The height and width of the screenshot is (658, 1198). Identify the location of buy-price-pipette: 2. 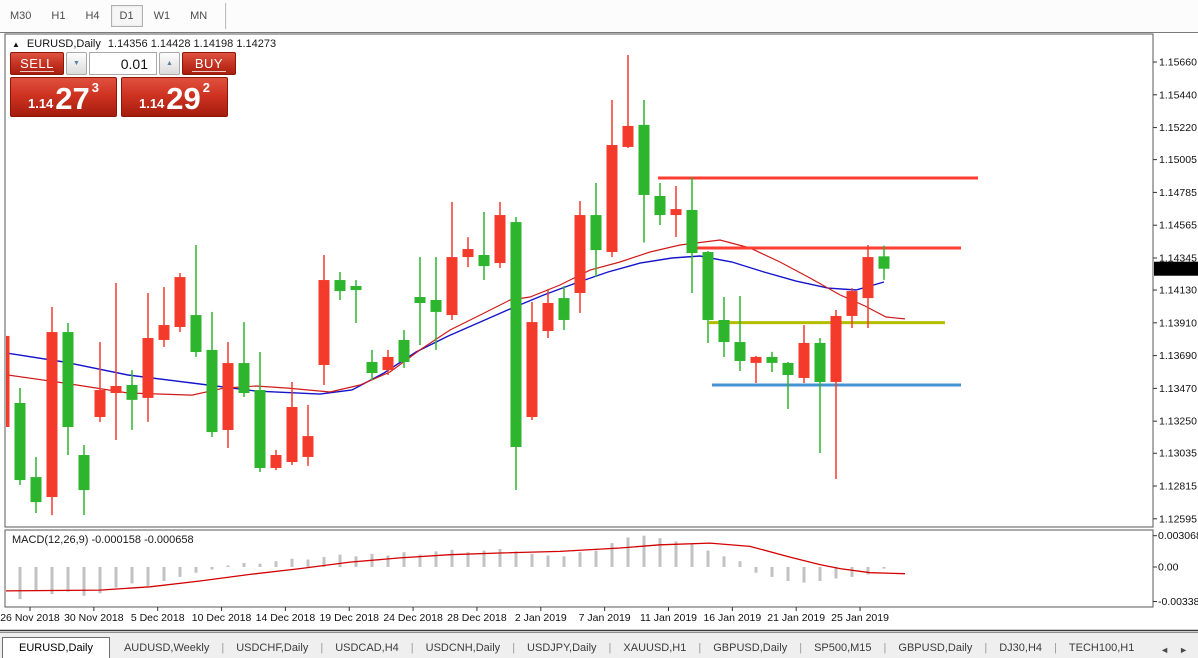
(206, 87).